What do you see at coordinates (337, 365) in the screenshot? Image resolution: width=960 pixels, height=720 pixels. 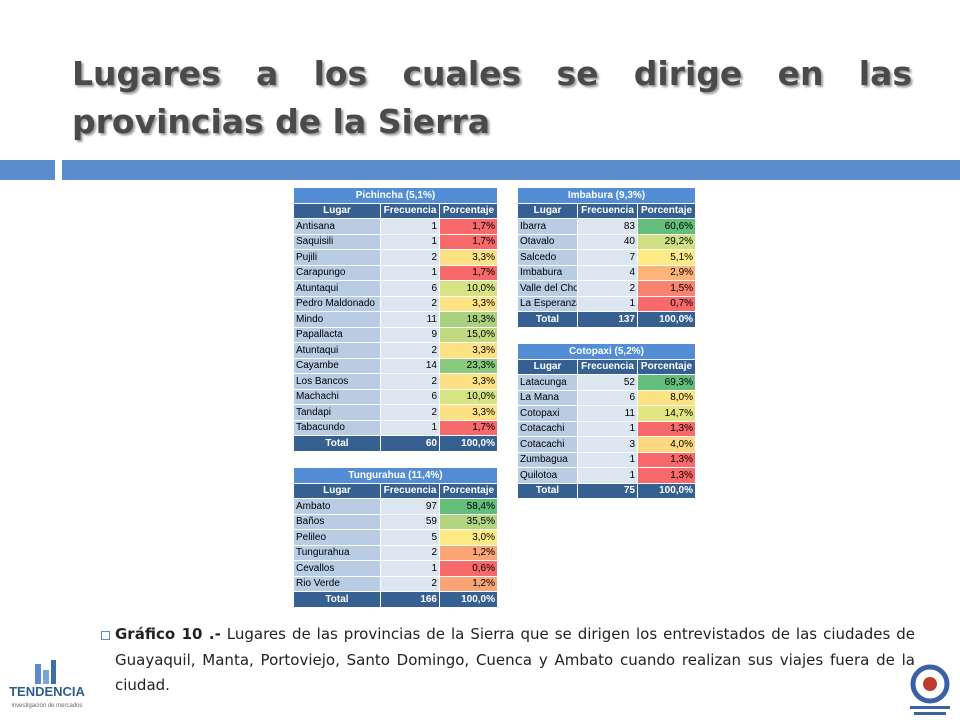 I see `table-cell: Cayambe` at bounding box center [337, 365].